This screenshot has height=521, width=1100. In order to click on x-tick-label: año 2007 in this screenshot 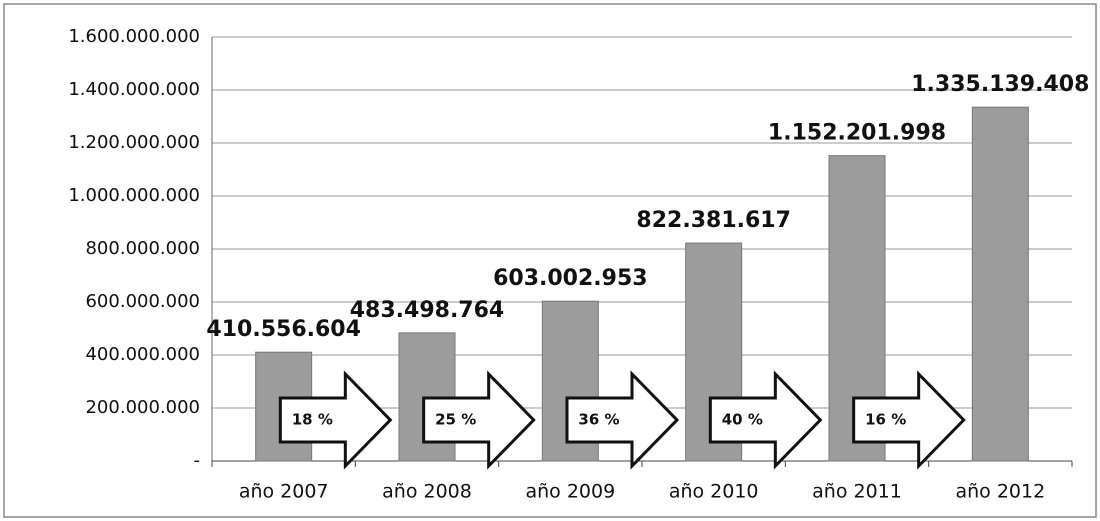, I will do `click(284, 492)`.